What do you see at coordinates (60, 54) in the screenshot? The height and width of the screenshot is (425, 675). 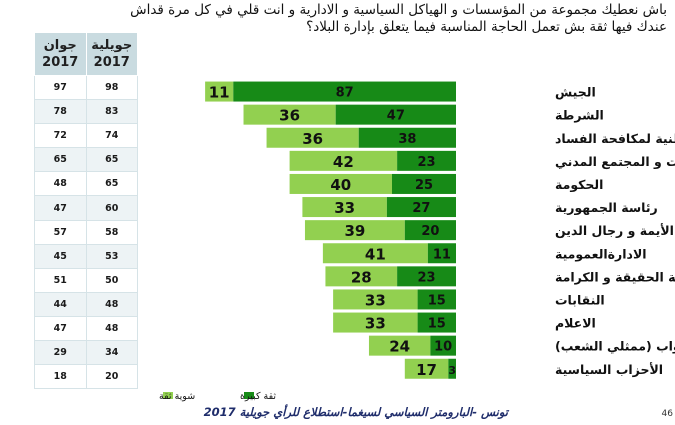 I see `header-june: جوان 2017` at bounding box center [60, 54].